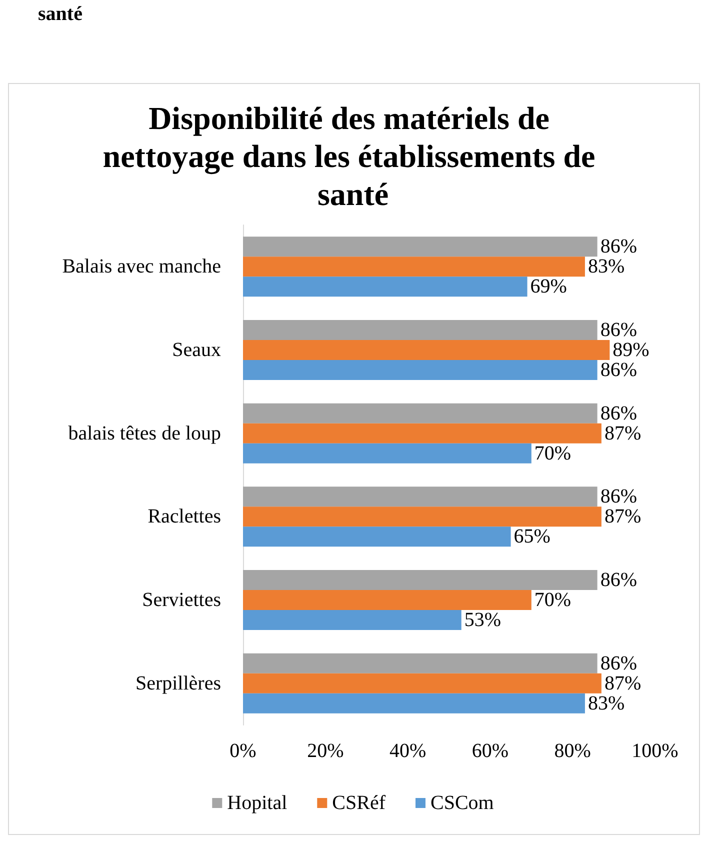  Describe the element at coordinates (257, 803) in the screenshot. I see `legend-label: Hopital` at that location.